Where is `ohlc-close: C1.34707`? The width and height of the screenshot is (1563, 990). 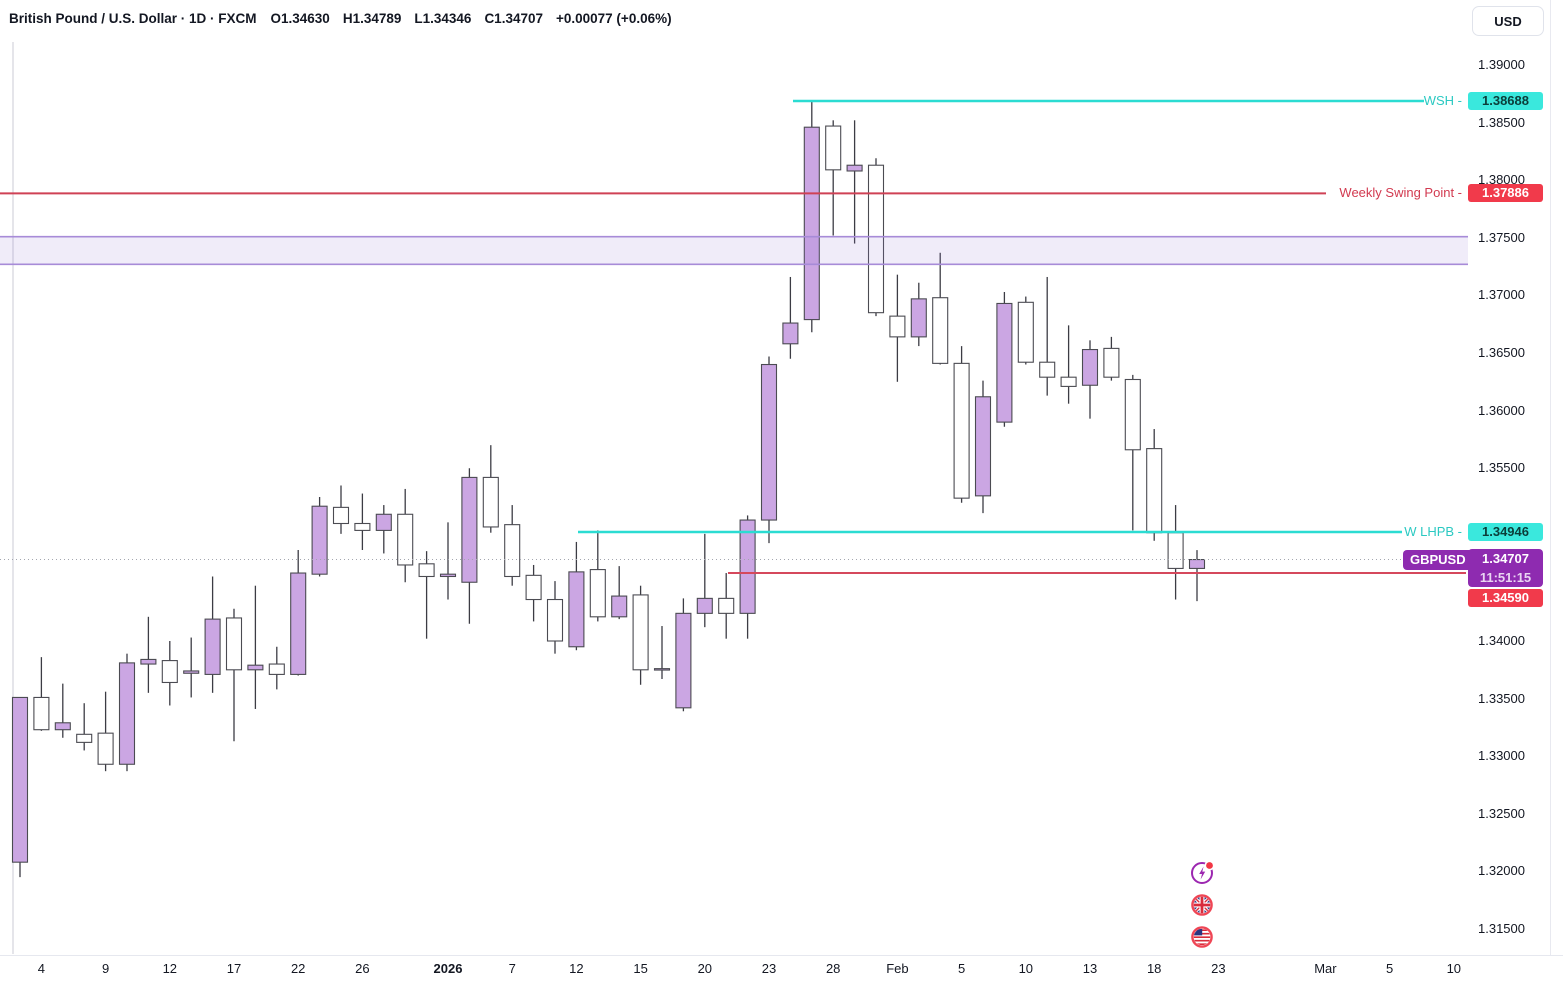
ohlc-close: C1.34707 is located at coordinates (513, 18).